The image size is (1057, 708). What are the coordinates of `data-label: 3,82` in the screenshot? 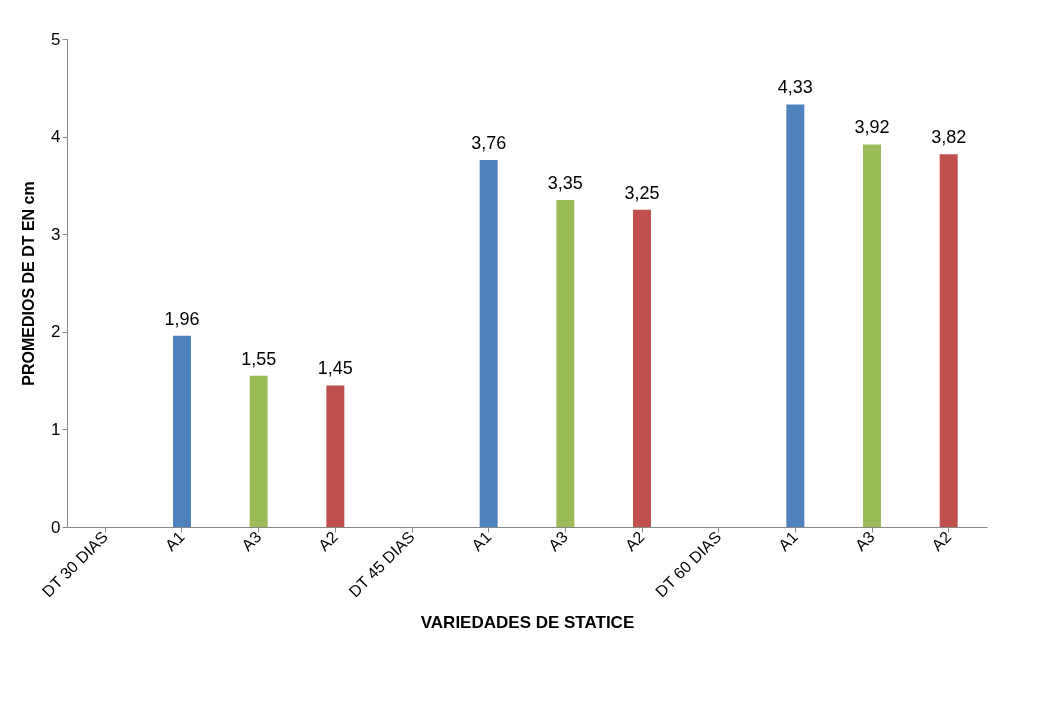 It's located at (949, 137).